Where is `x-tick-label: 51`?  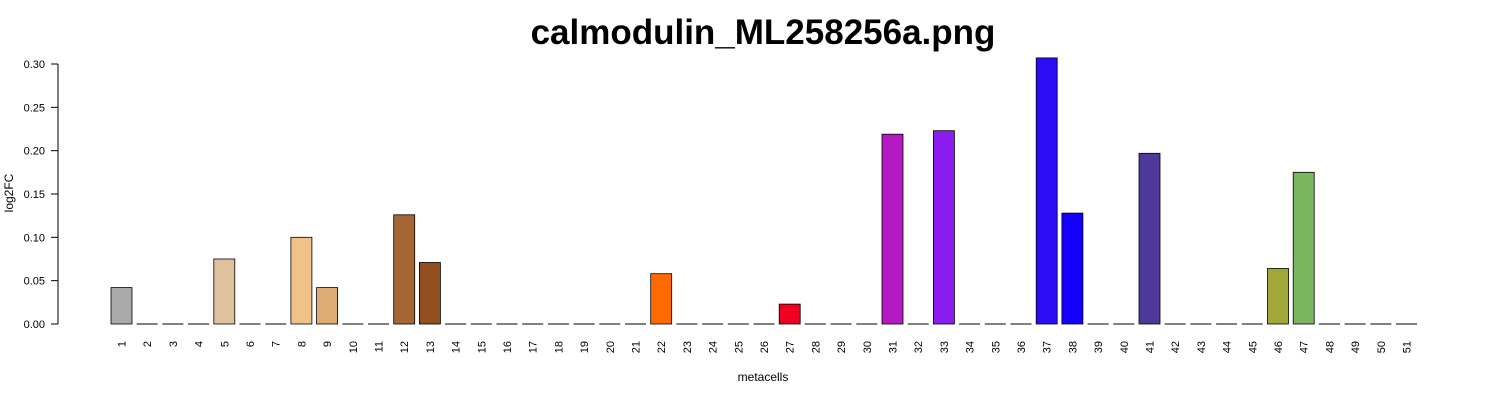
x-tick-label: 51 is located at coordinates (1408, 347).